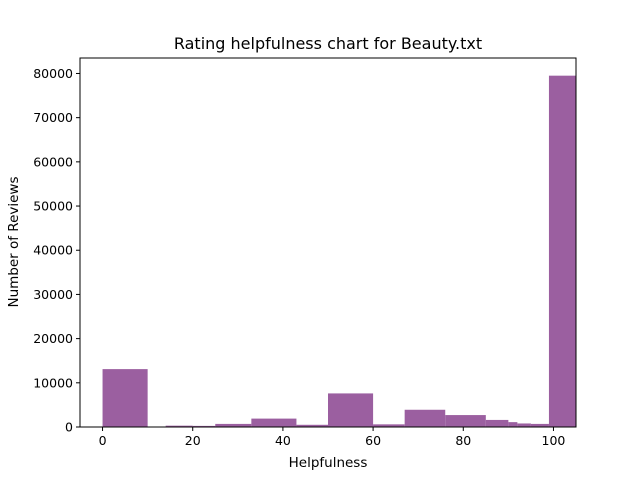 The height and width of the screenshot is (480, 640). I want to click on x-axis-ticks: 0 20 40 60 80 100, so click(332, 437).